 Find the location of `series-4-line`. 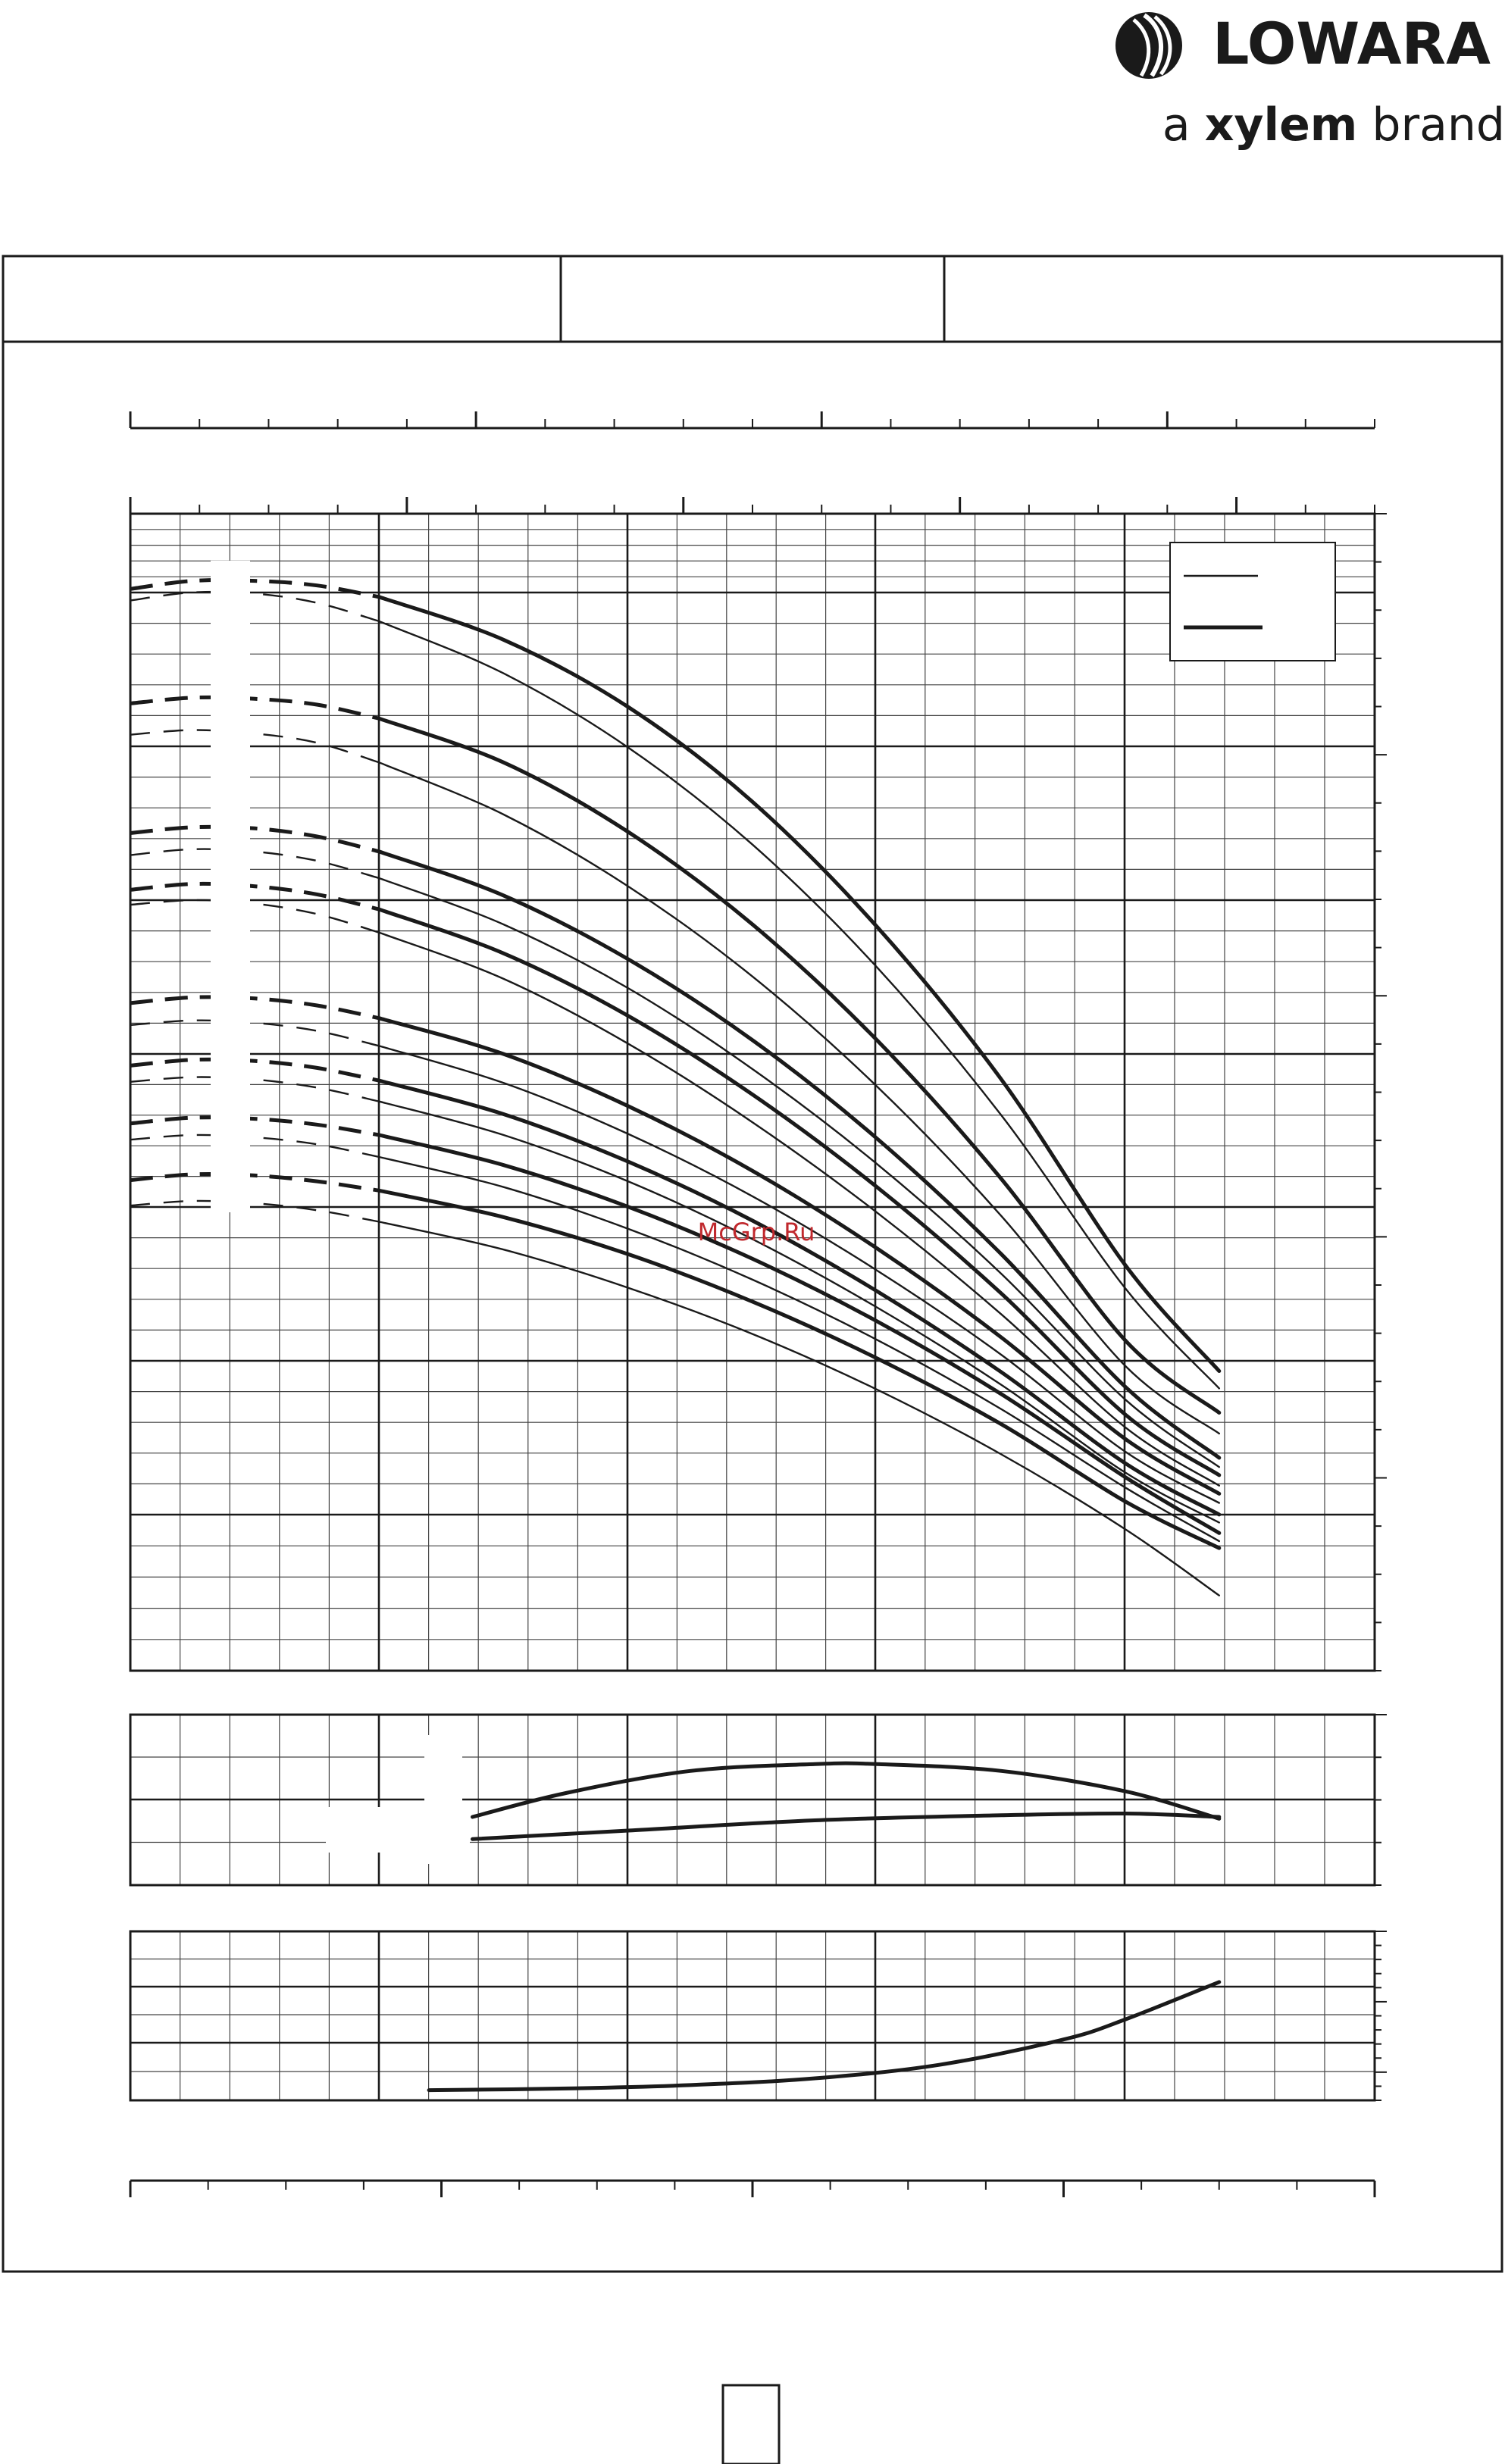

series-4-line is located at coordinates (799, 1154).